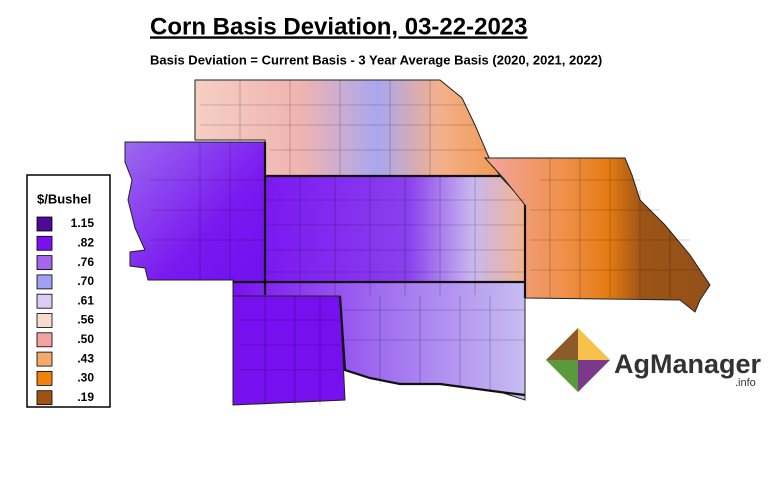 The width and height of the screenshot is (779, 481). I want to click on logo-name: AgManager, so click(688, 364).